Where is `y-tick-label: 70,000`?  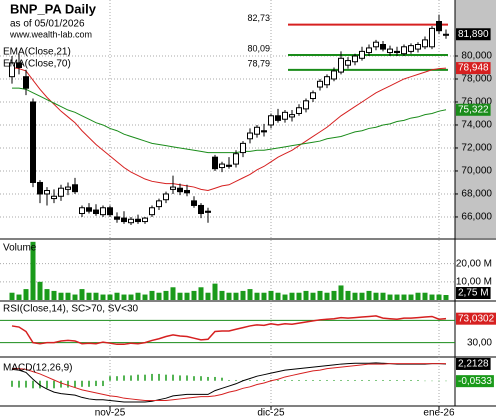
y-tick-label: 70,000 is located at coordinates (476, 171).